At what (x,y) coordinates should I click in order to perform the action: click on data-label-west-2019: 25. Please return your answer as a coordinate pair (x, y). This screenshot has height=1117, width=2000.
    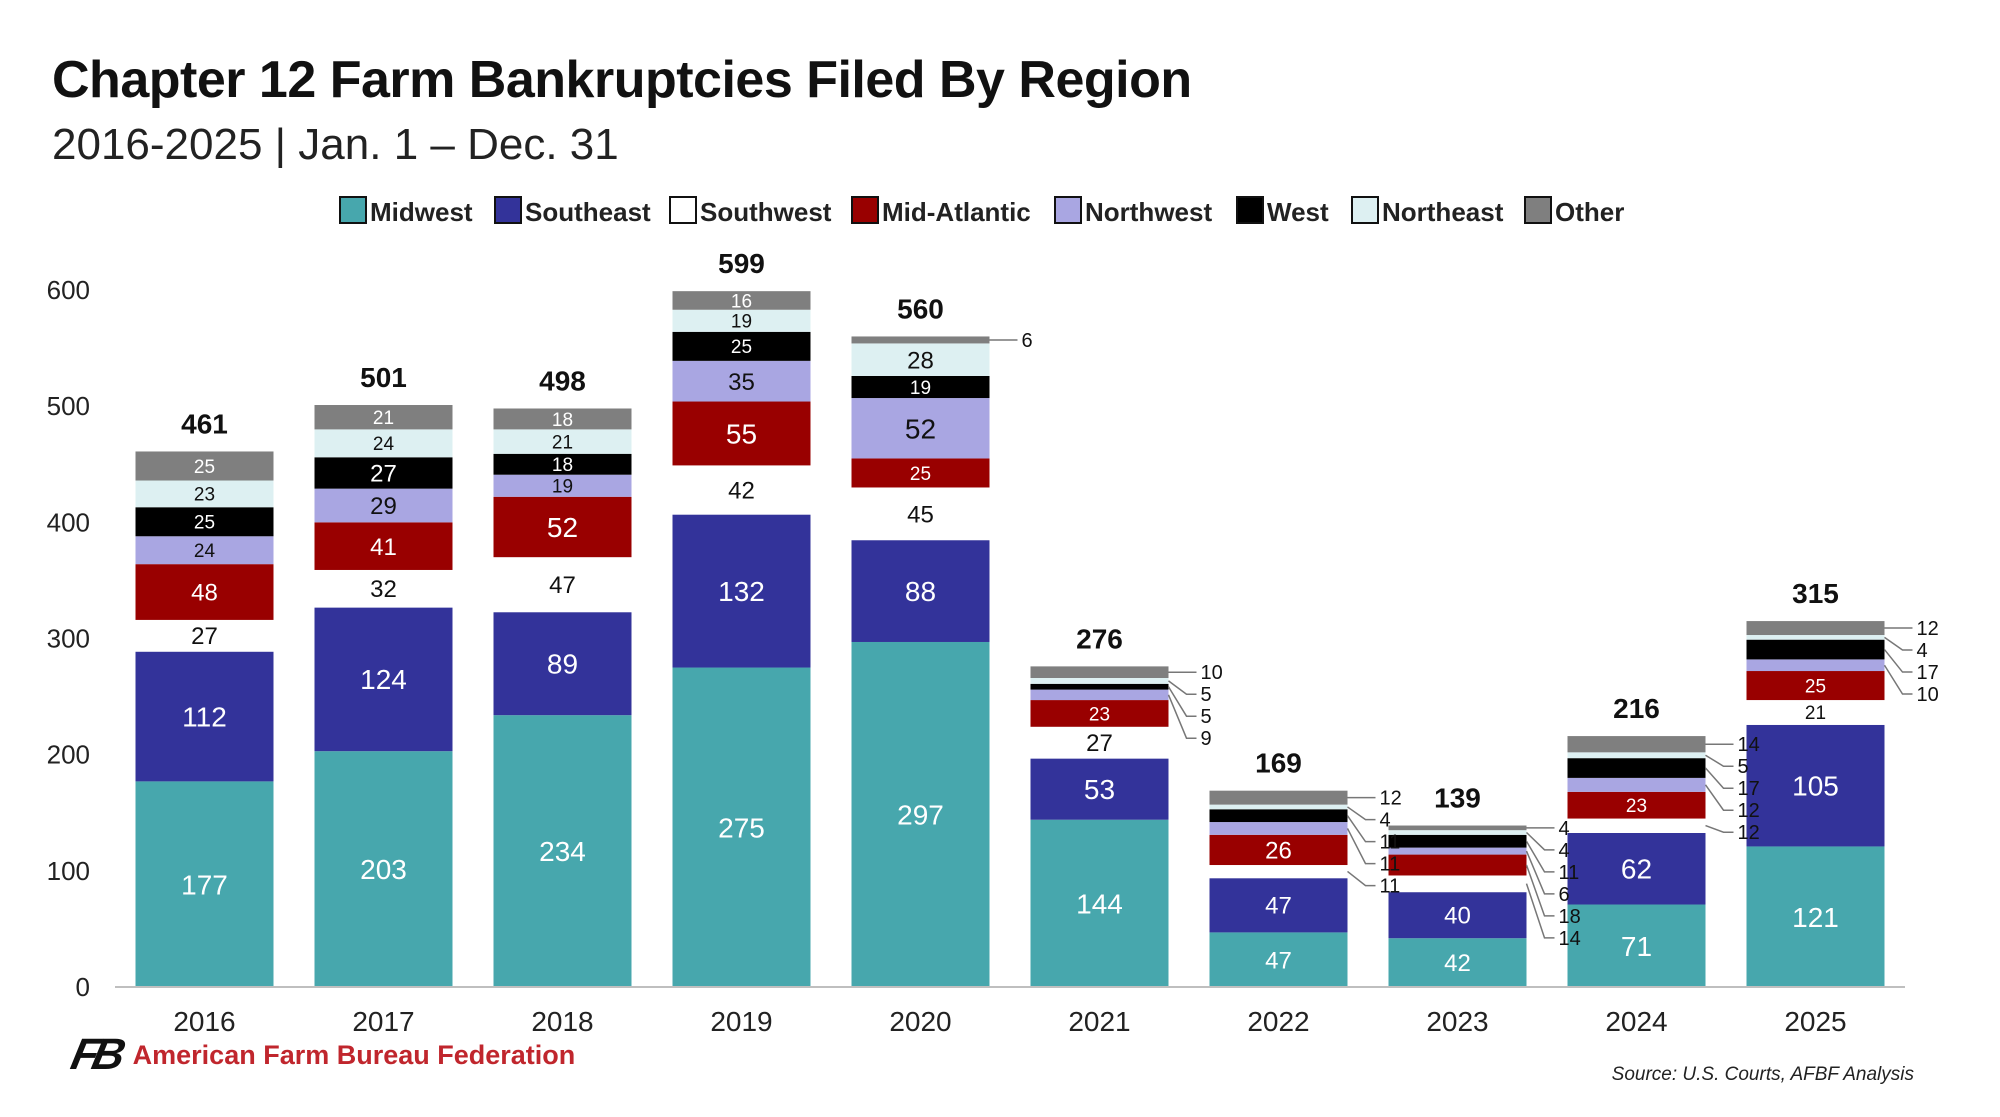
    Looking at the image, I should click on (741, 347).